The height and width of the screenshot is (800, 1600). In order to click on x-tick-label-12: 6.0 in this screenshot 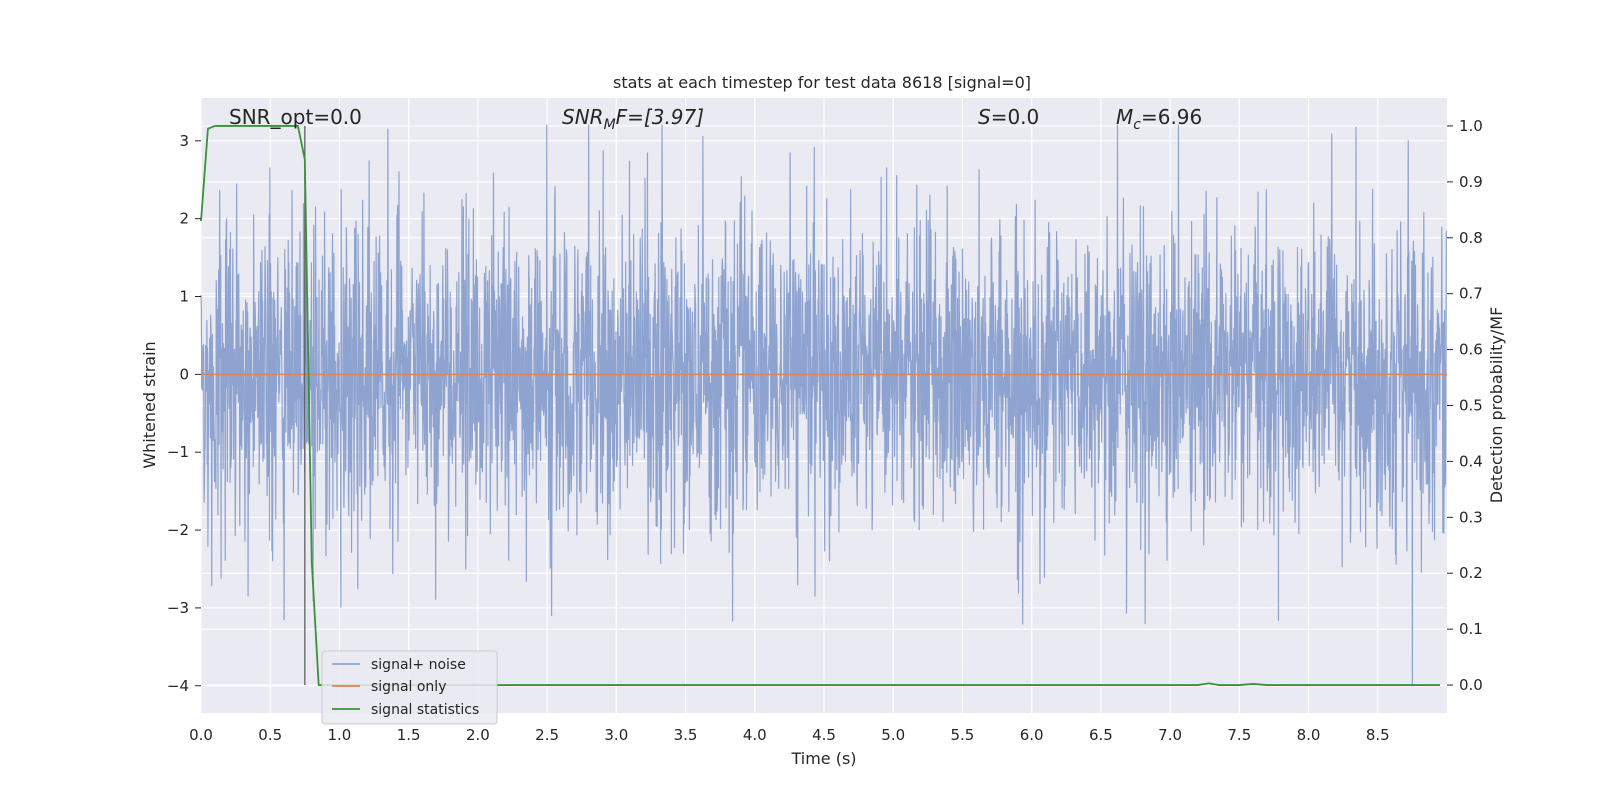, I will do `click(1032, 735)`.